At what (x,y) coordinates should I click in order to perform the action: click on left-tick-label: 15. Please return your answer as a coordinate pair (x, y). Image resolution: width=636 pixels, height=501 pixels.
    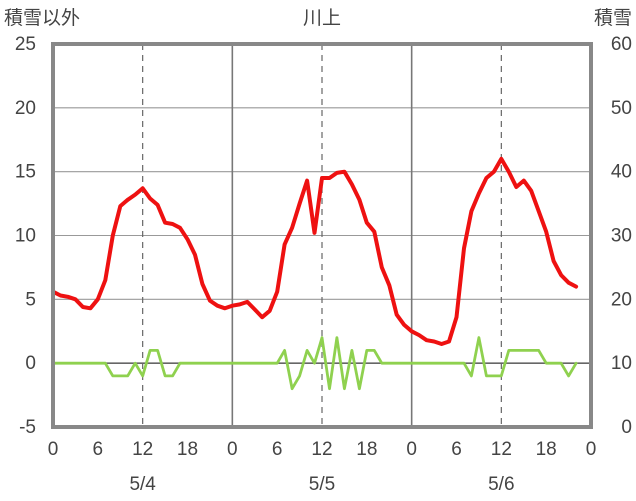
    Looking at the image, I should click on (25, 172).